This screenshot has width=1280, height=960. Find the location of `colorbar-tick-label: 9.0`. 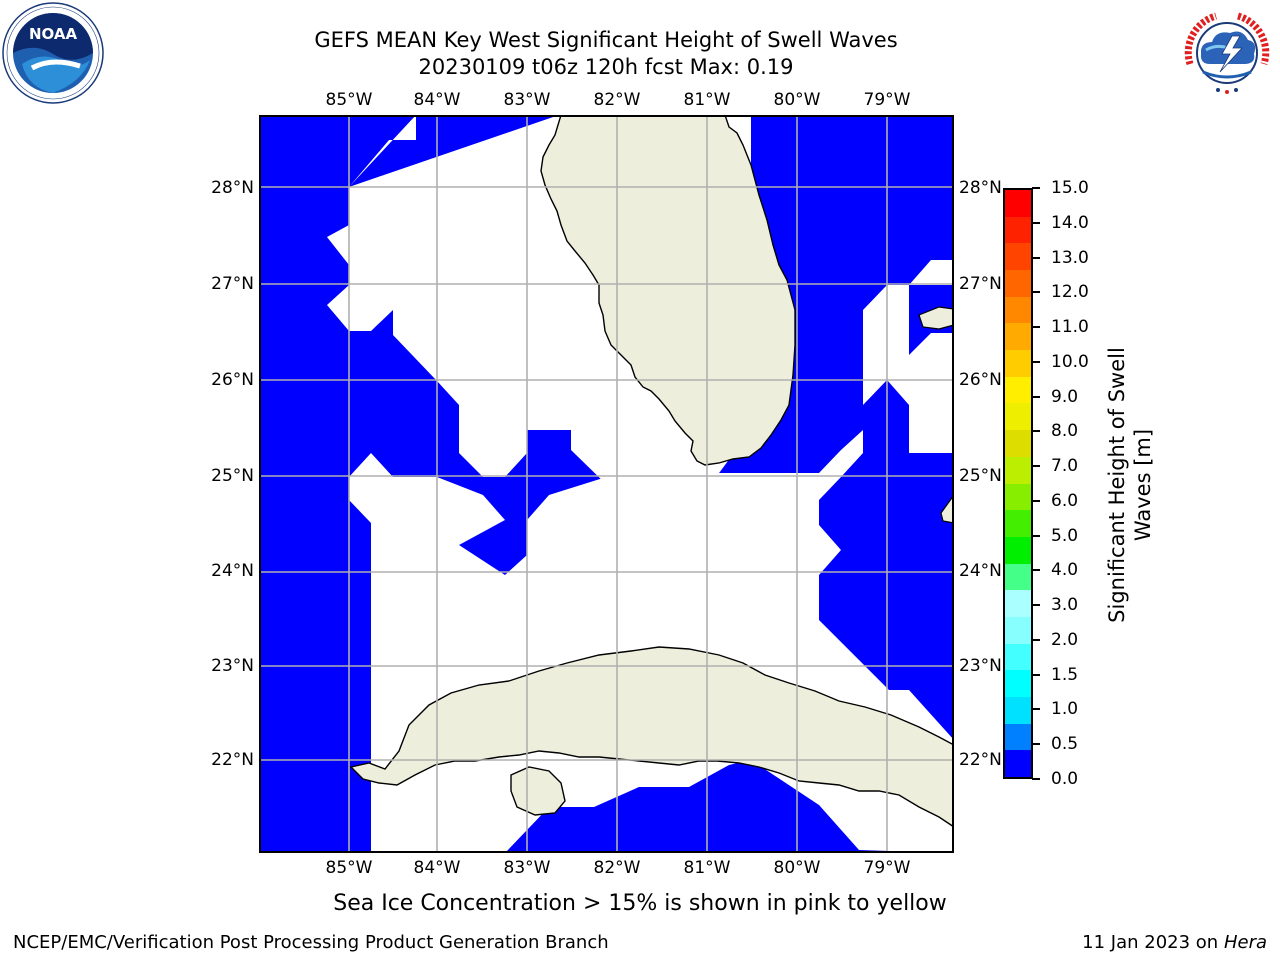

colorbar-tick-label: 9.0 is located at coordinates (1065, 396).